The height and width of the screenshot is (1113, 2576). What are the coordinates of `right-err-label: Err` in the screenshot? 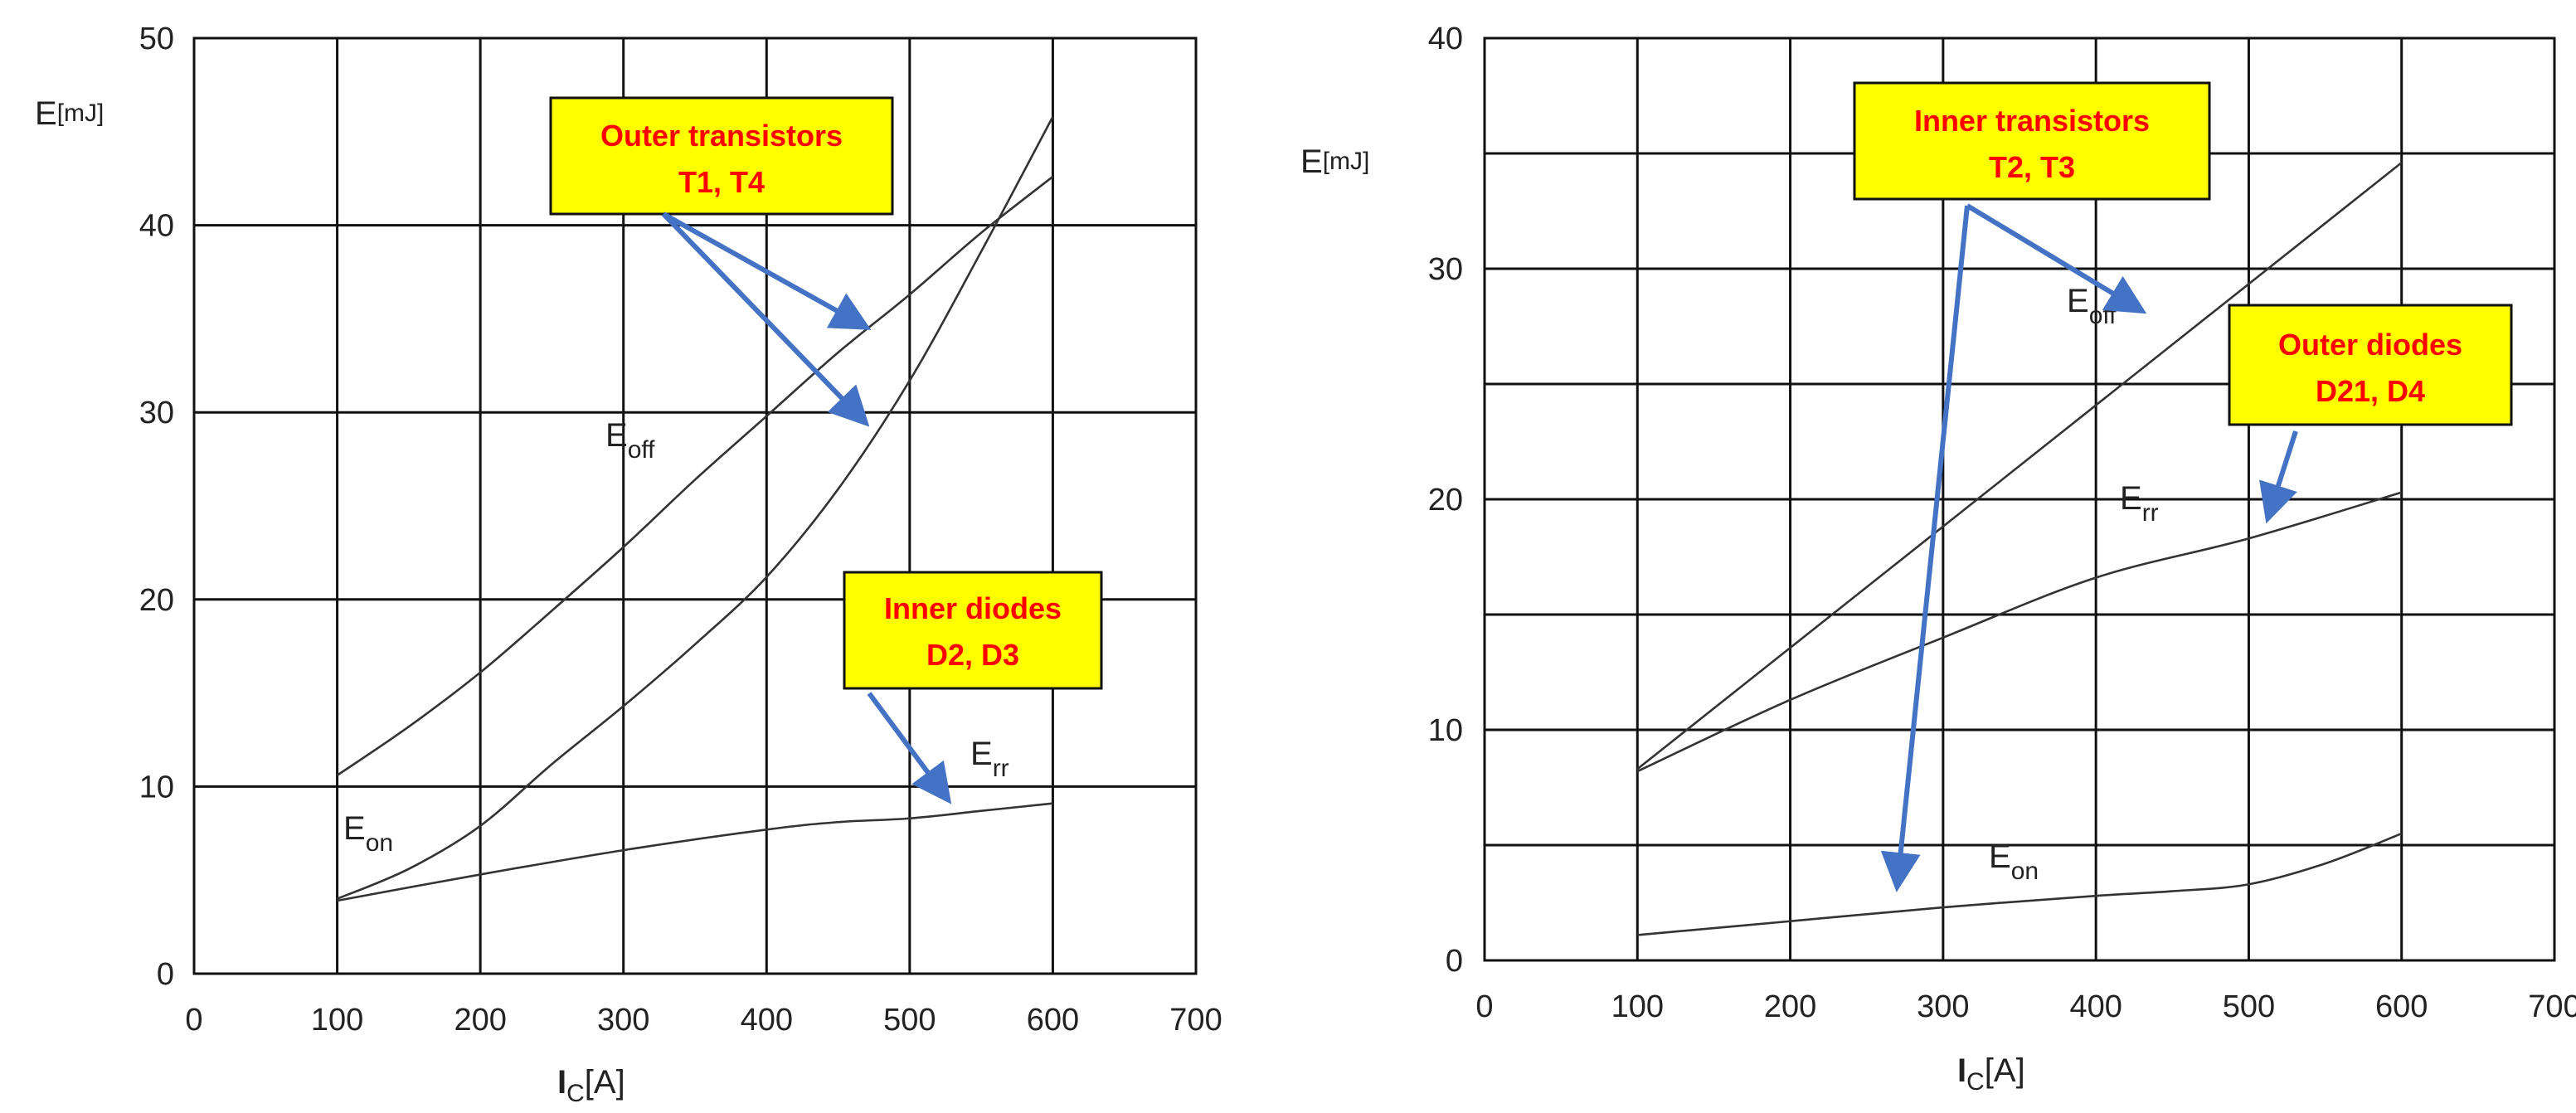 It's located at (2139, 503).